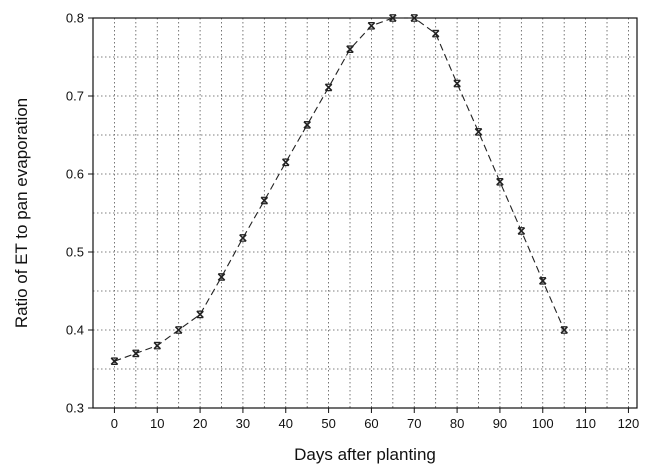 The width and height of the screenshot is (652, 470). I want to click on y-tick-label: 0.6, so click(75, 174).